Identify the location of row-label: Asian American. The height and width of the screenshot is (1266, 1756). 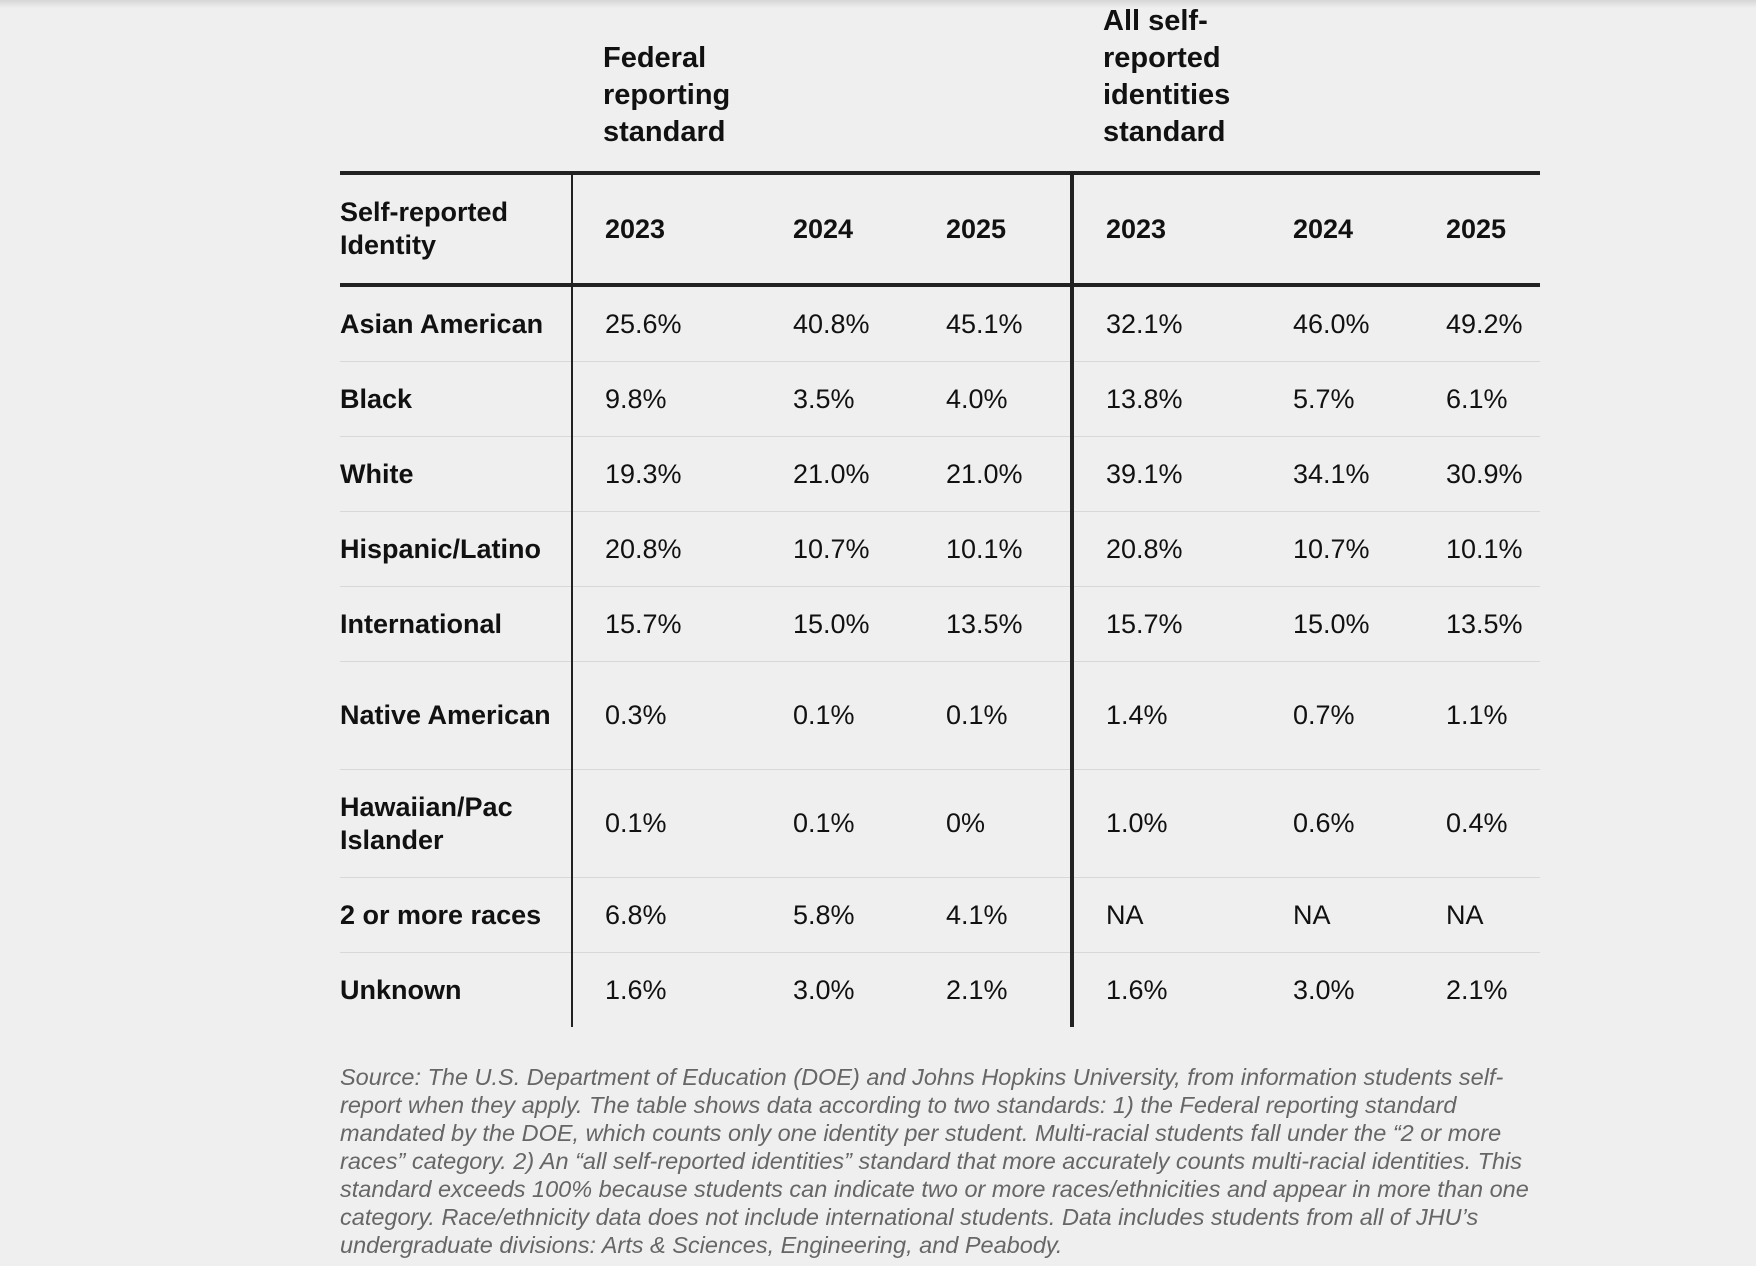
(456, 323).